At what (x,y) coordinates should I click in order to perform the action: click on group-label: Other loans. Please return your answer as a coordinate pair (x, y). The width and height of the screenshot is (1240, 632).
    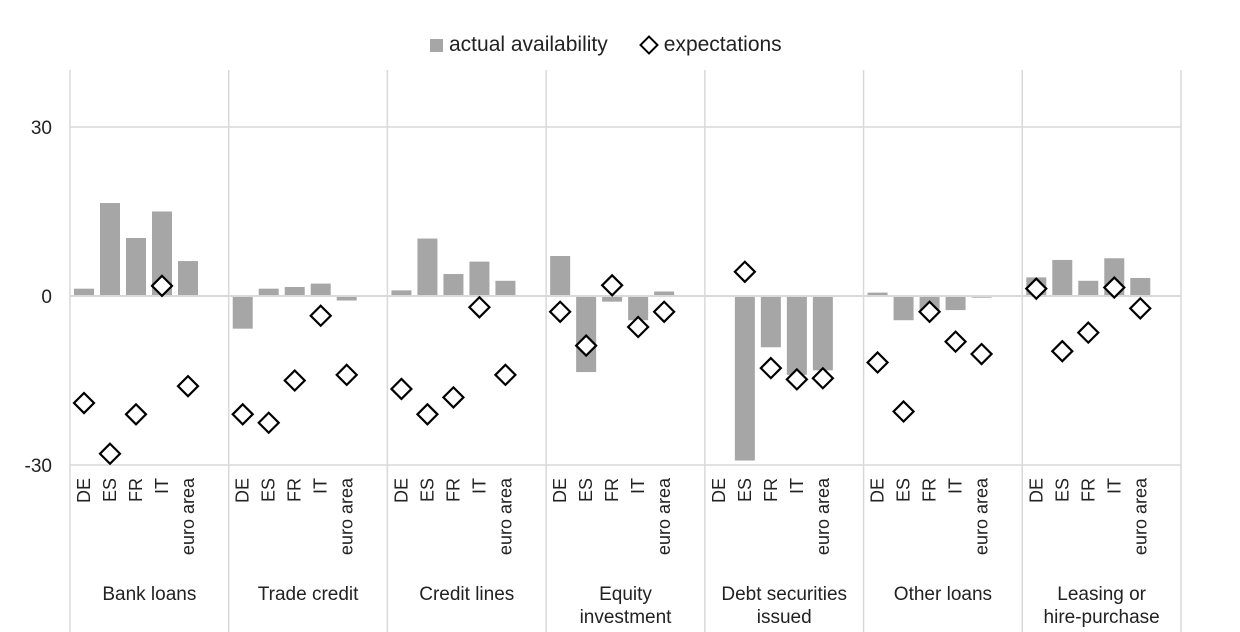
    Looking at the image, I should click on (943, 594).